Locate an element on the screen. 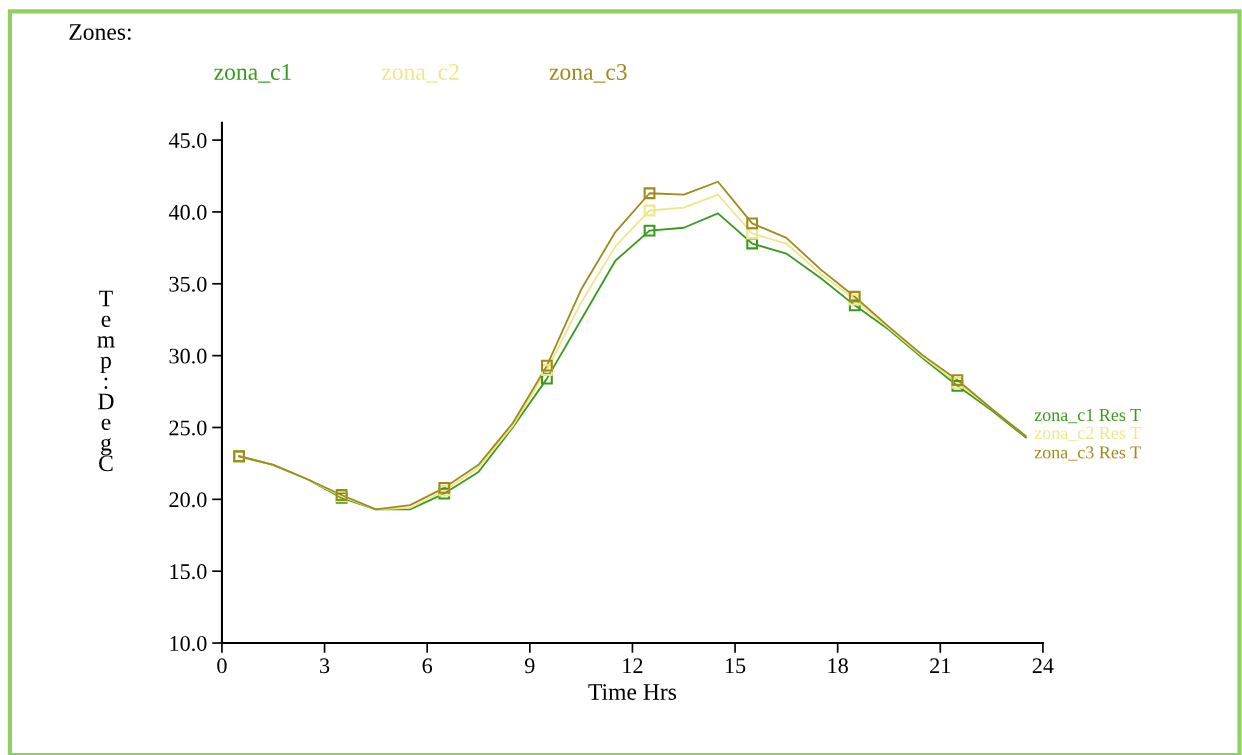 This screenshot has height=755, width=1242. y-tick-label: 45.0 is located at coordinates (187, 141).